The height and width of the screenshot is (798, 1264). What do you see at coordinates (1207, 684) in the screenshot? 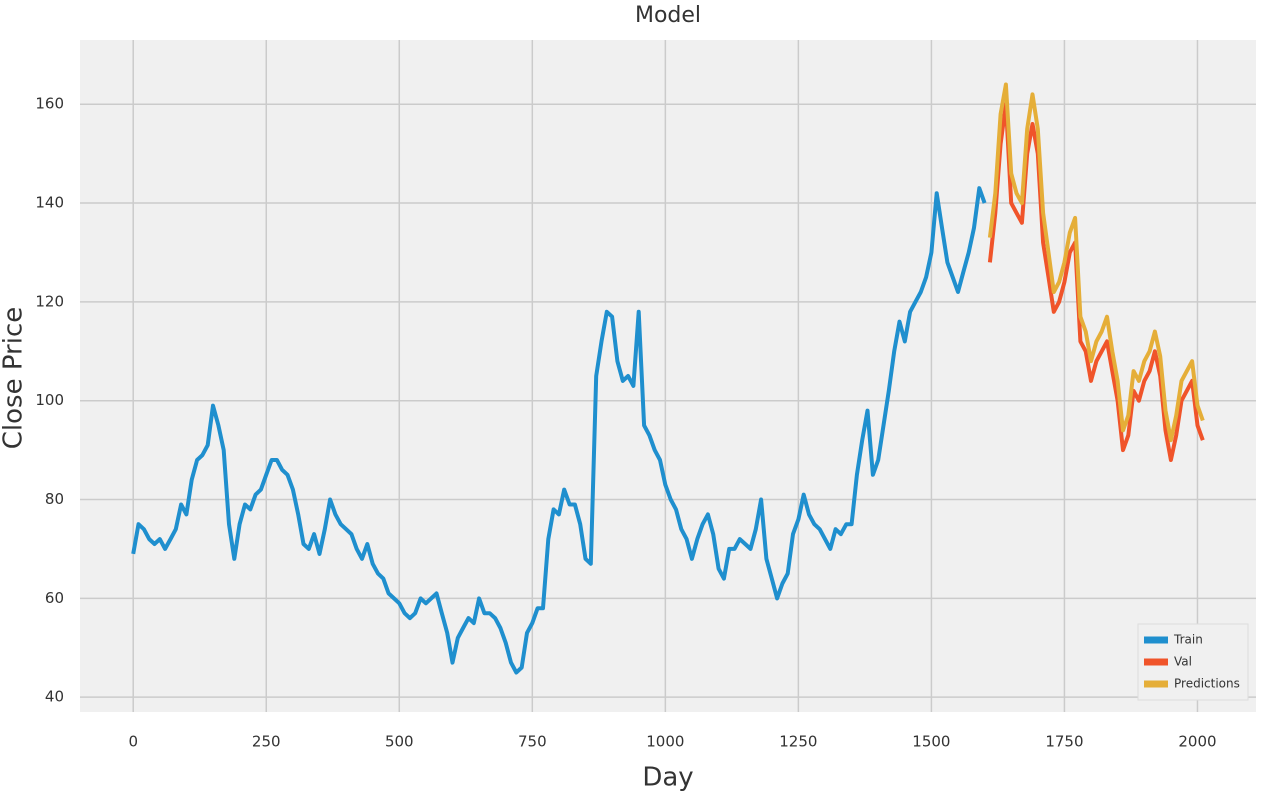
I see `legend-label: Predictions` at bounding box center [1207, 684].